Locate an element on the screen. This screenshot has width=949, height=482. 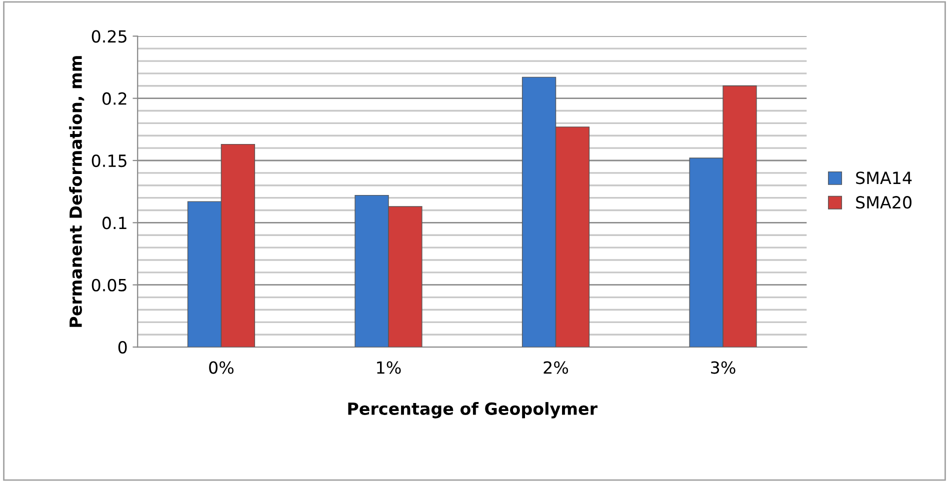
x-tick-label: 0% is located at coordinates (221, 367).